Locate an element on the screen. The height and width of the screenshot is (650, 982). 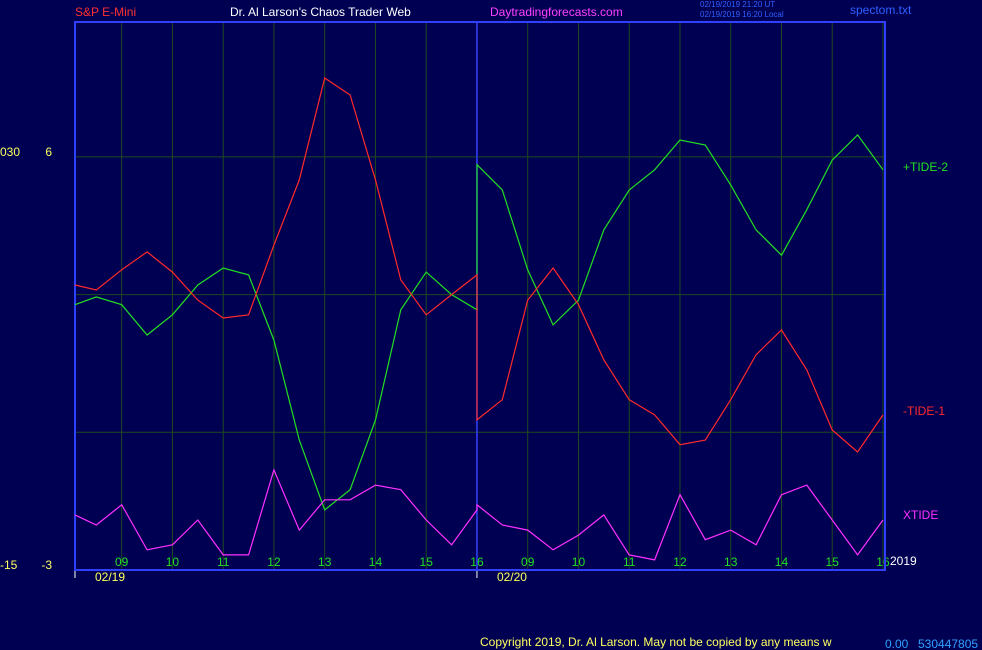
site: Daytradingforecasts.com is located at coordinates (556, 12).